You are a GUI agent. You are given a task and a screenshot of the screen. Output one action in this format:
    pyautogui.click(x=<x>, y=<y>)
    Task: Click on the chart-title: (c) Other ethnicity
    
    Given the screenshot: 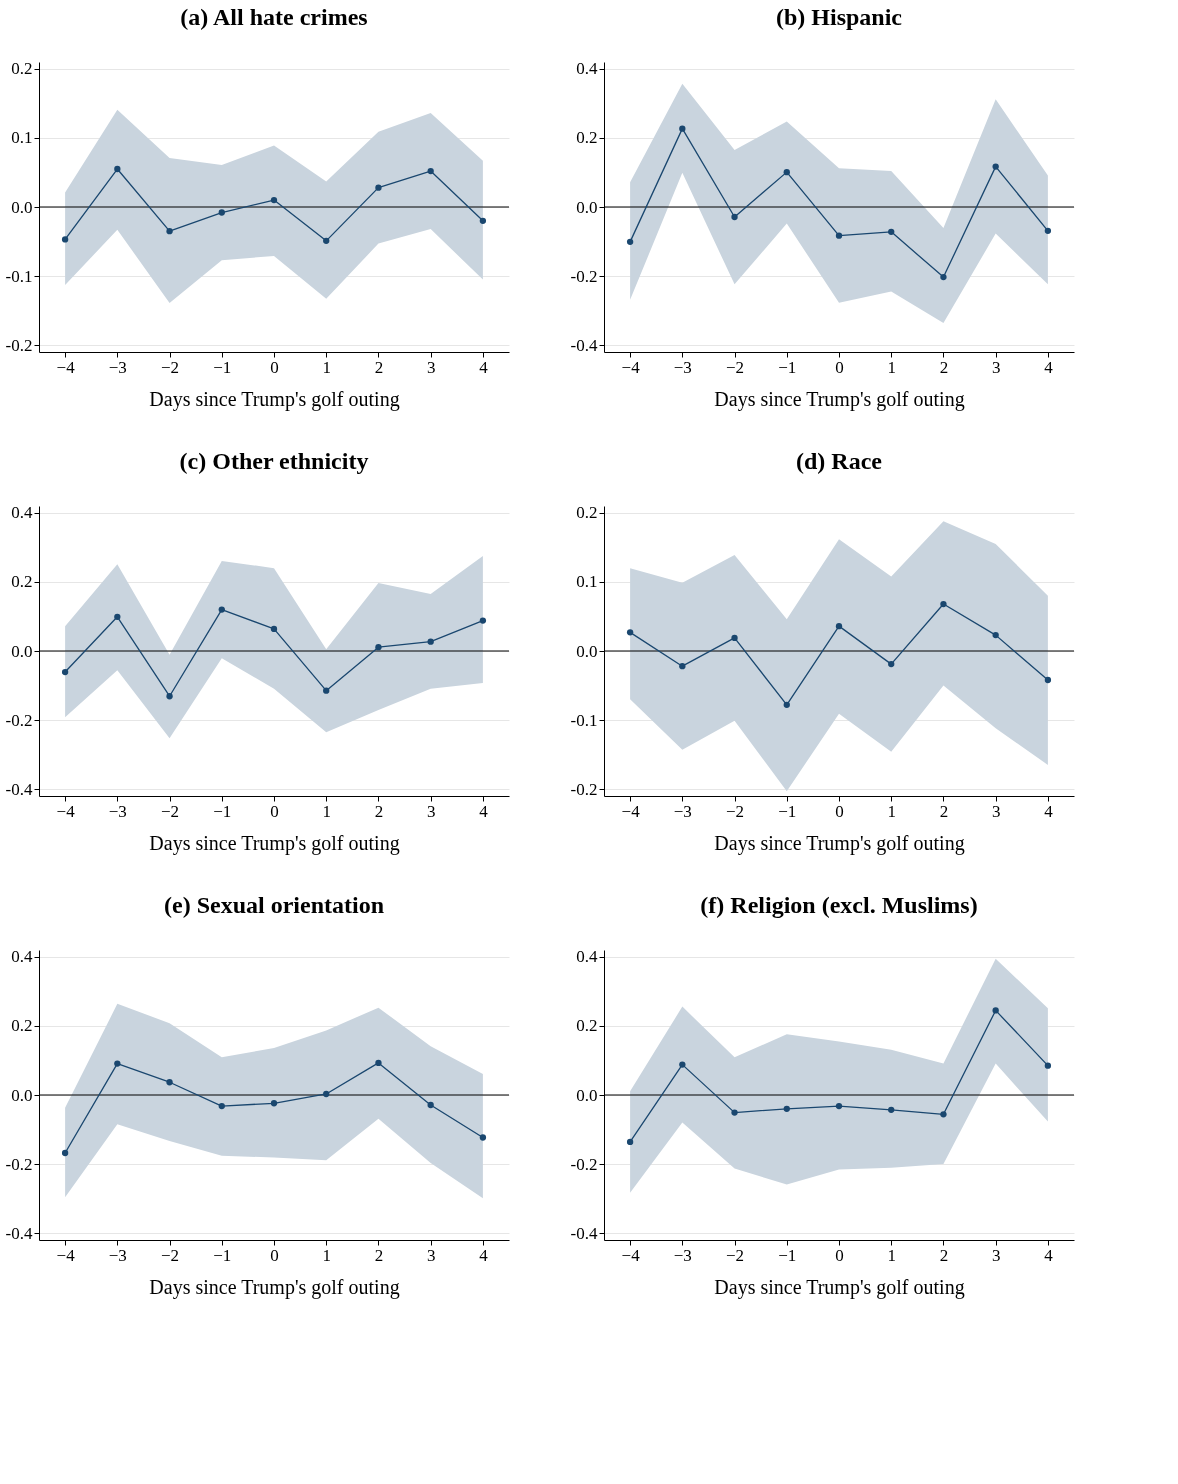 What is the action you would take?
    pyautogui.click(x=274, y=460)
    